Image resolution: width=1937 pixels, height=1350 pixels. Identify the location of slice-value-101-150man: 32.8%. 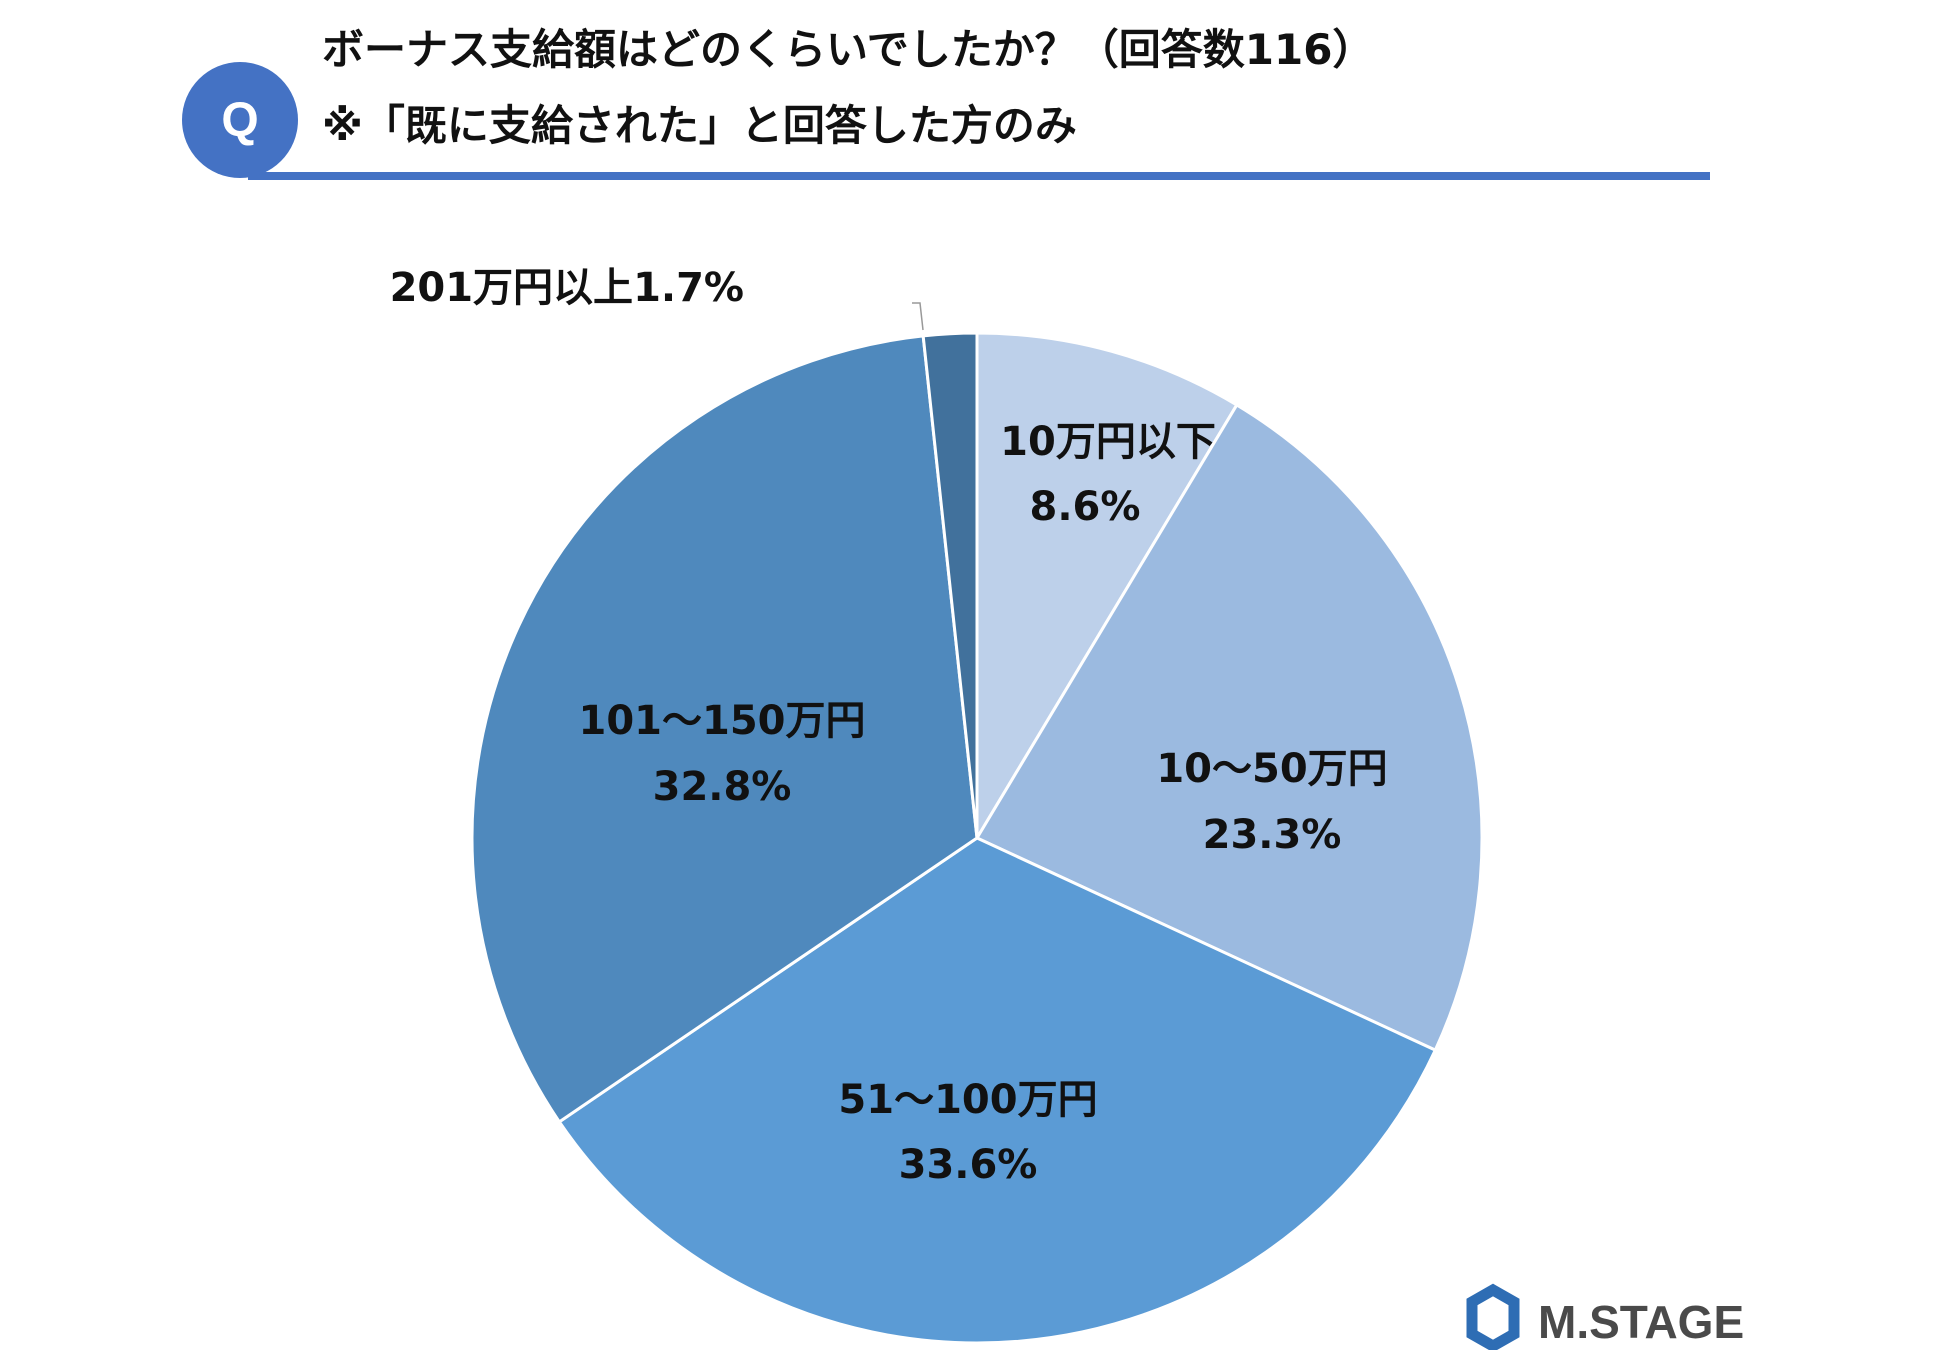
(722, 787).